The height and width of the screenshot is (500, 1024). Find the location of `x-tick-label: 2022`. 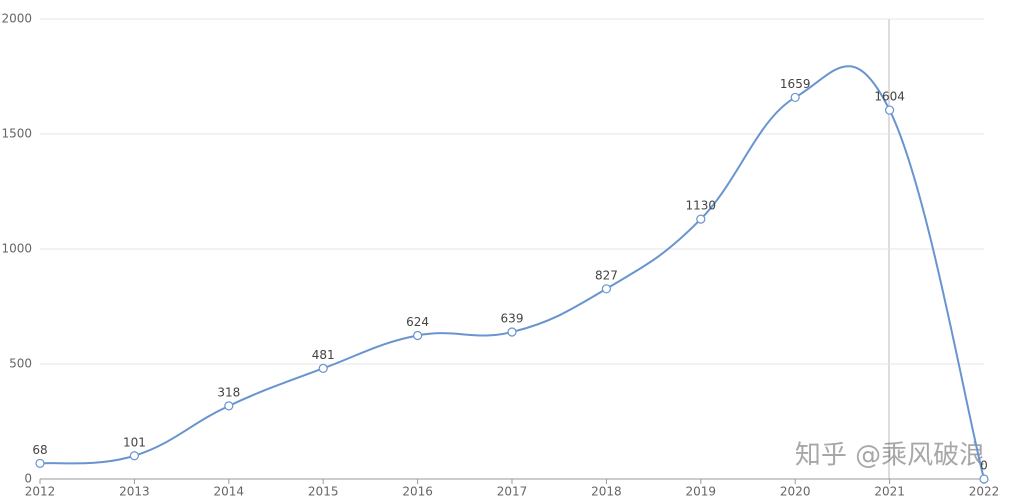

x-tick-label: 2022 is located at coordinates (984, 492).